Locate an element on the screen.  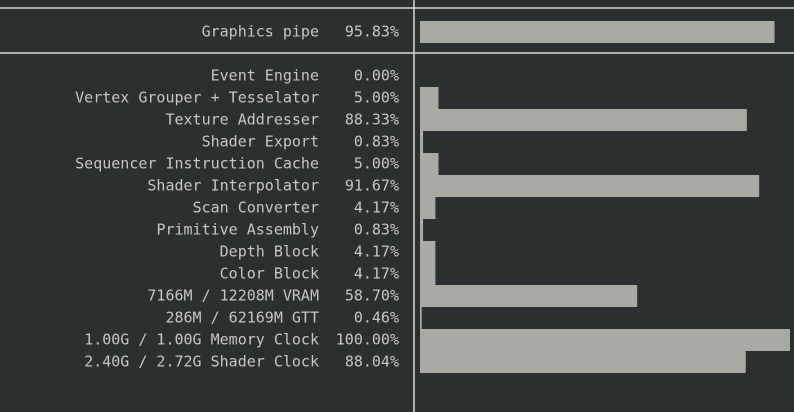
row-label: Primitive Assembly is located at coordinates (237, 230).